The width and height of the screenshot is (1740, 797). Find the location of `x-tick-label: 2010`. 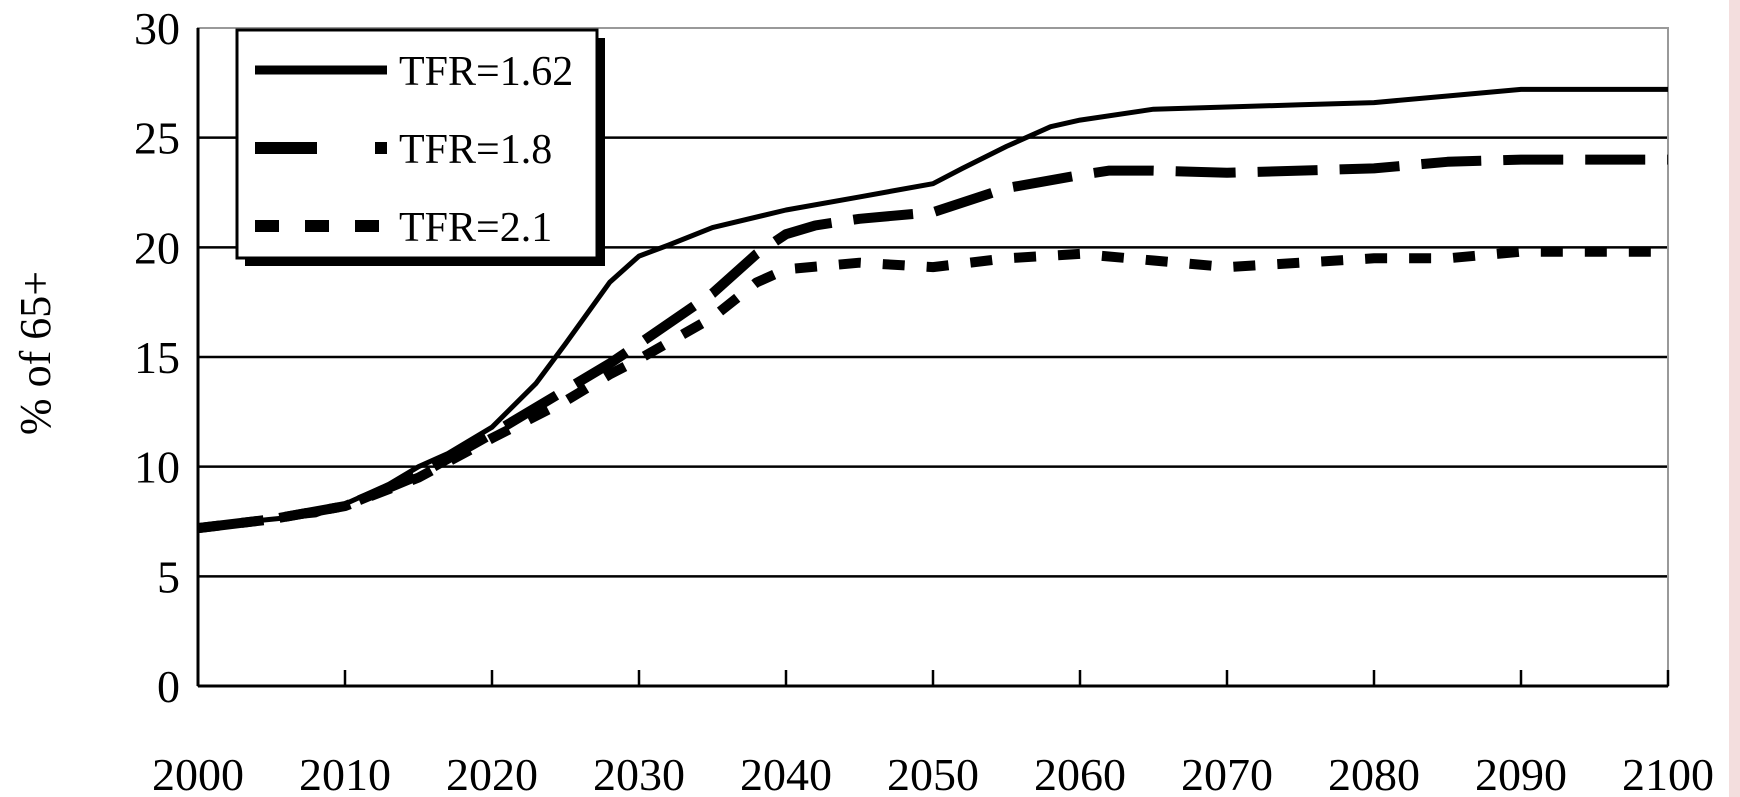

x-tick-label: 2010 is located at coordinates (345, 773).